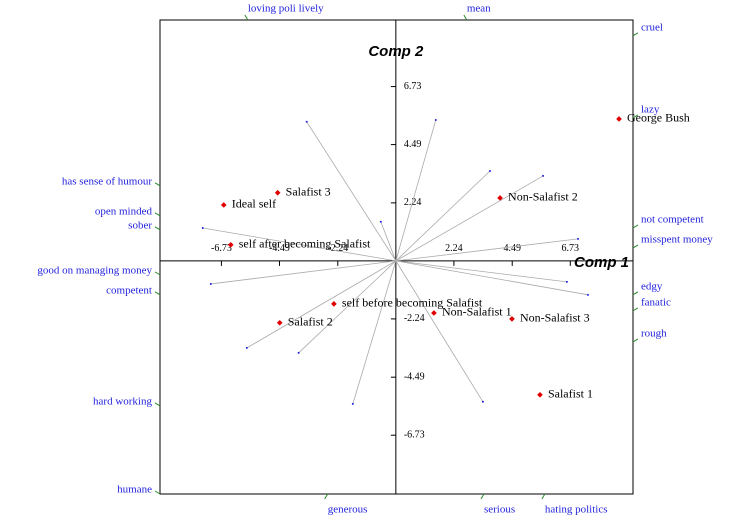  What do you see at coordinates (310, 322) in the screenshot?
I see `element-label: Salafist 2` at bounding box center [310, 322].